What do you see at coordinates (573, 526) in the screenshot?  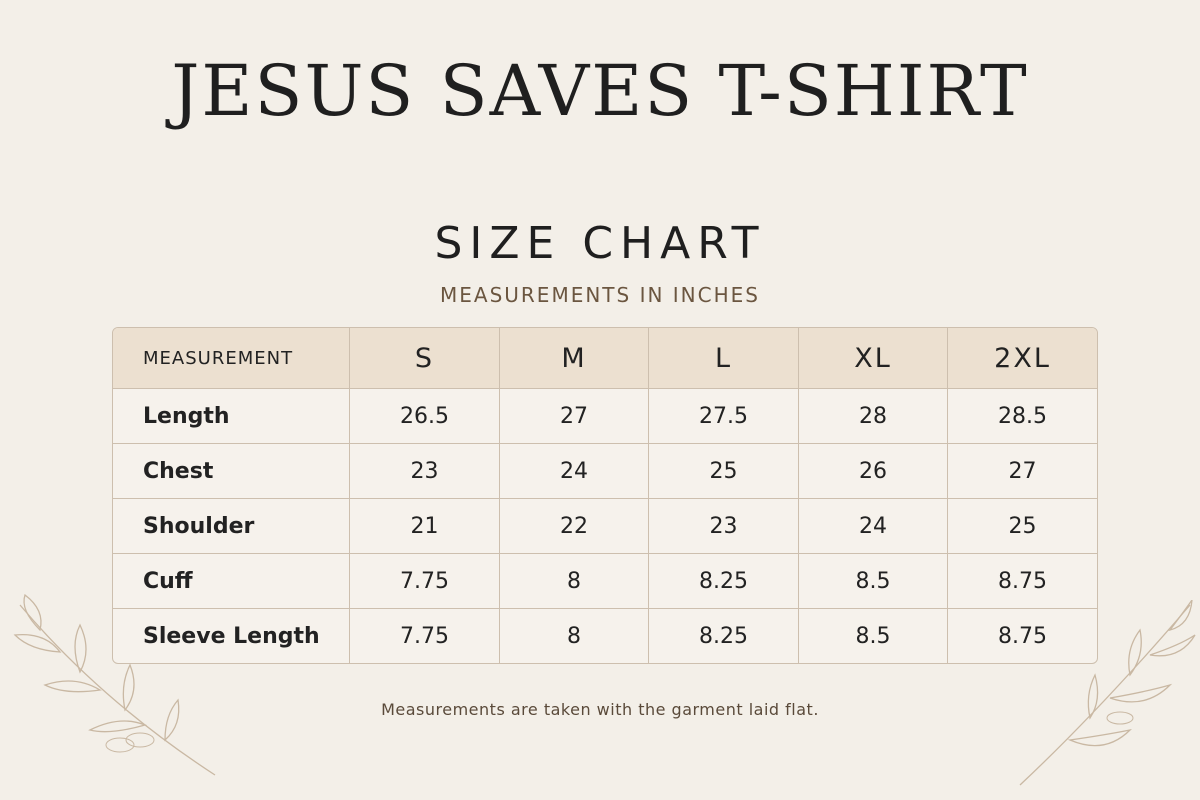 I see `table-cell: 22` at bounding box center [573, 526].